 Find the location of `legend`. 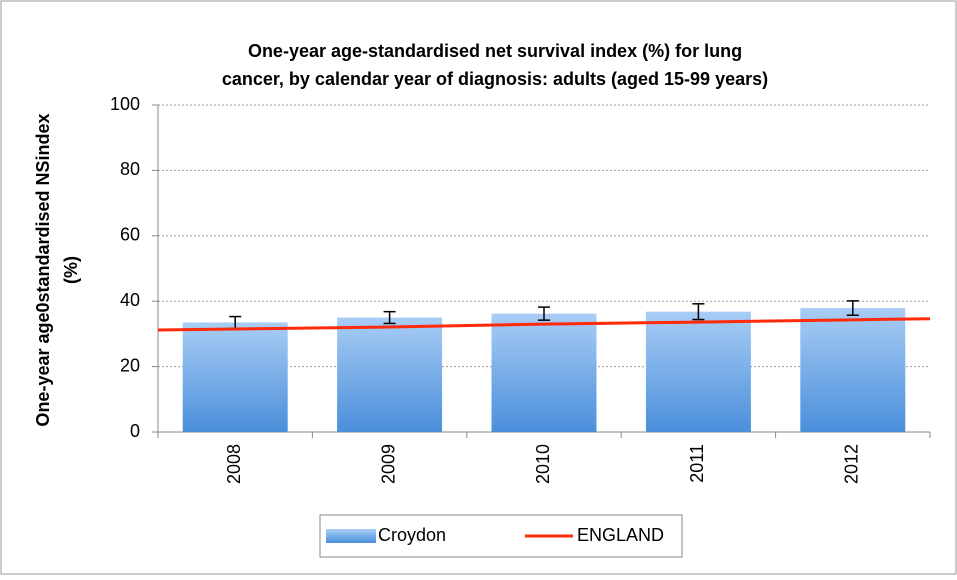

legend is located at coordinates (501, 536).